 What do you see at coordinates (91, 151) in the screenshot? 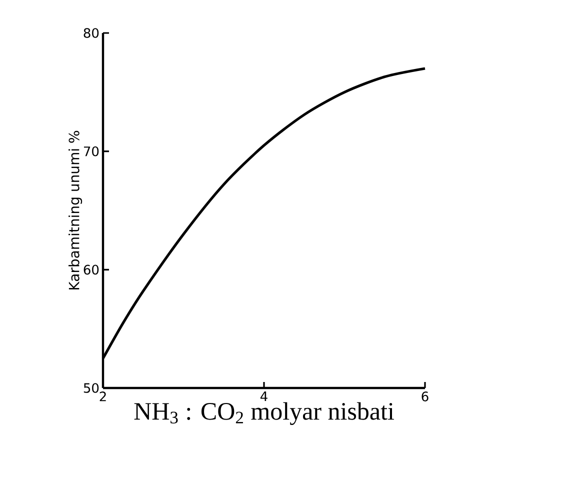
I see `y-tick-label: 70` at bounding box center [91, 151].